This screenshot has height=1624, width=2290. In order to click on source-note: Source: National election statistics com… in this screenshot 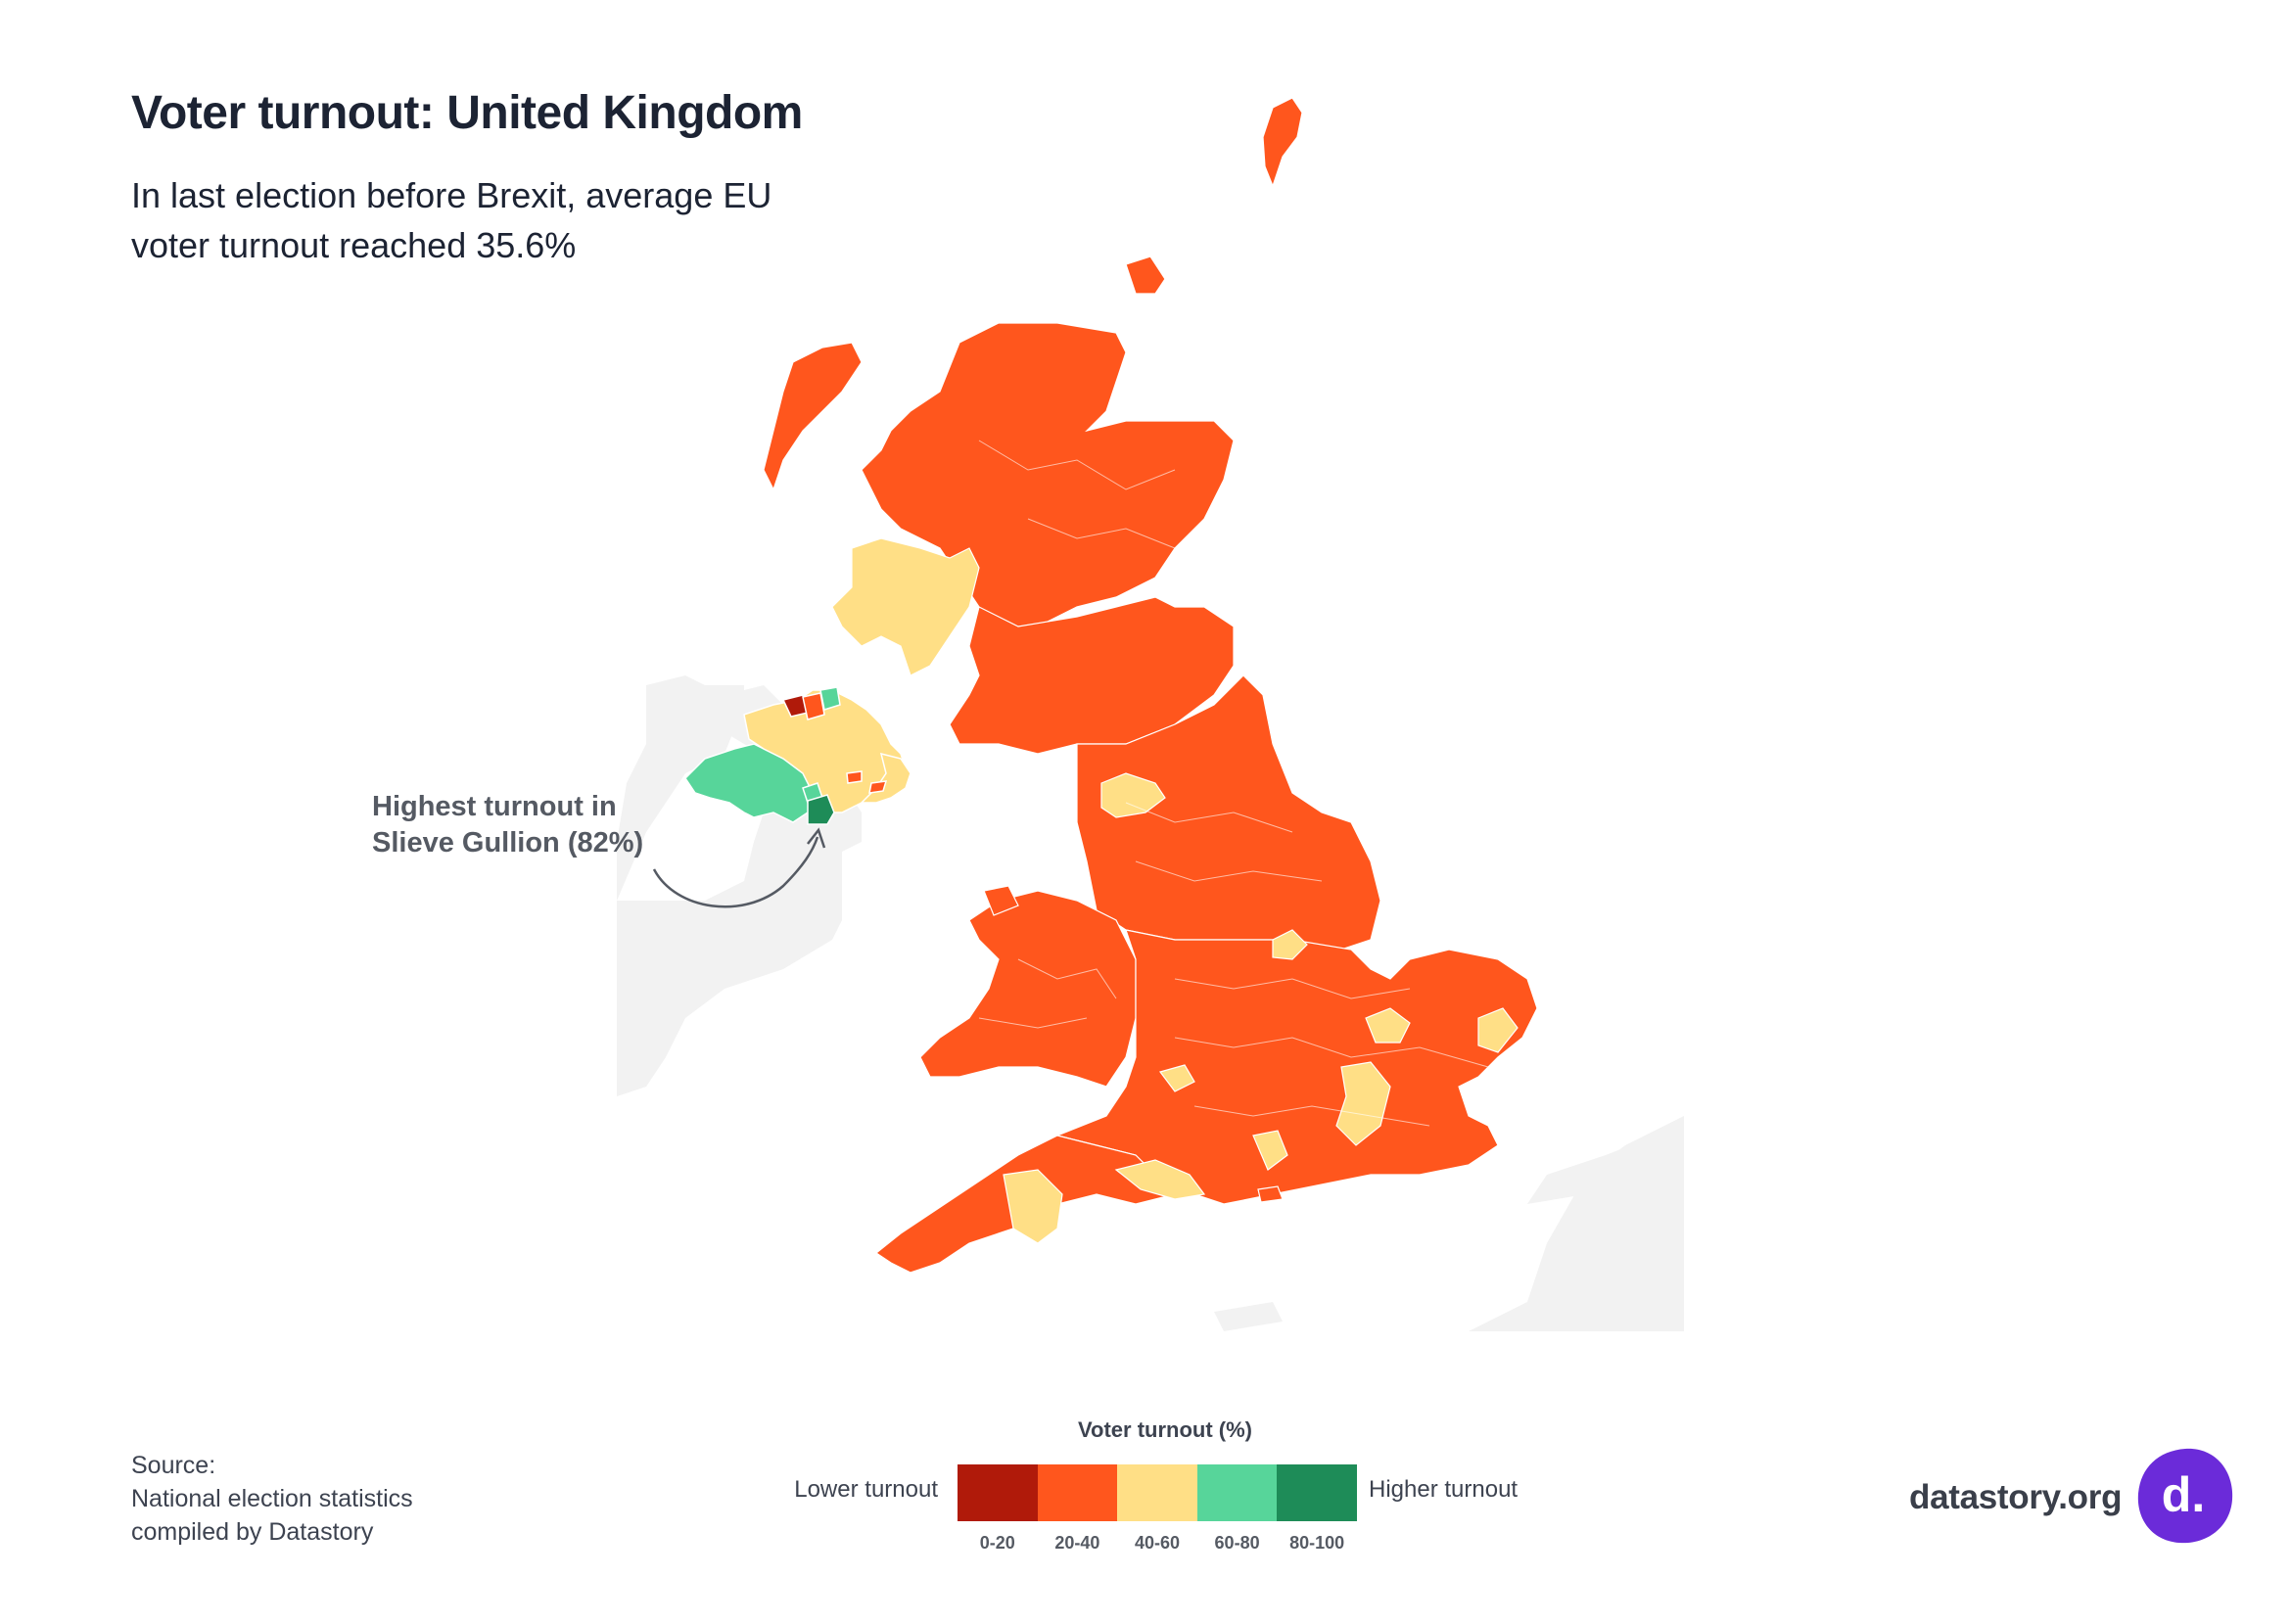, I will do `click(272, 1499)`.